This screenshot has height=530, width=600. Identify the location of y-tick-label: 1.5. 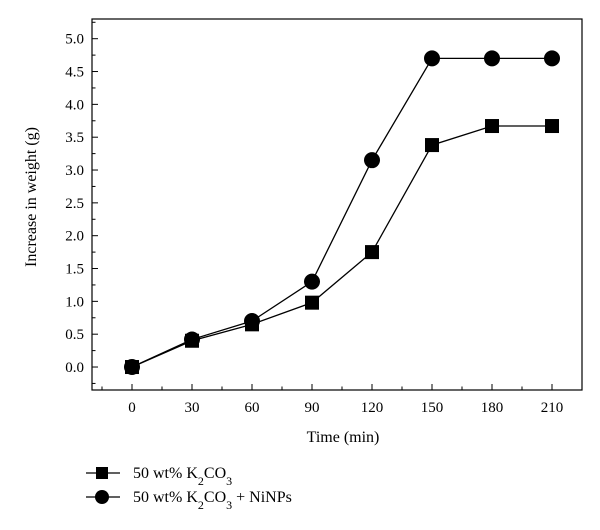
(74, 270).